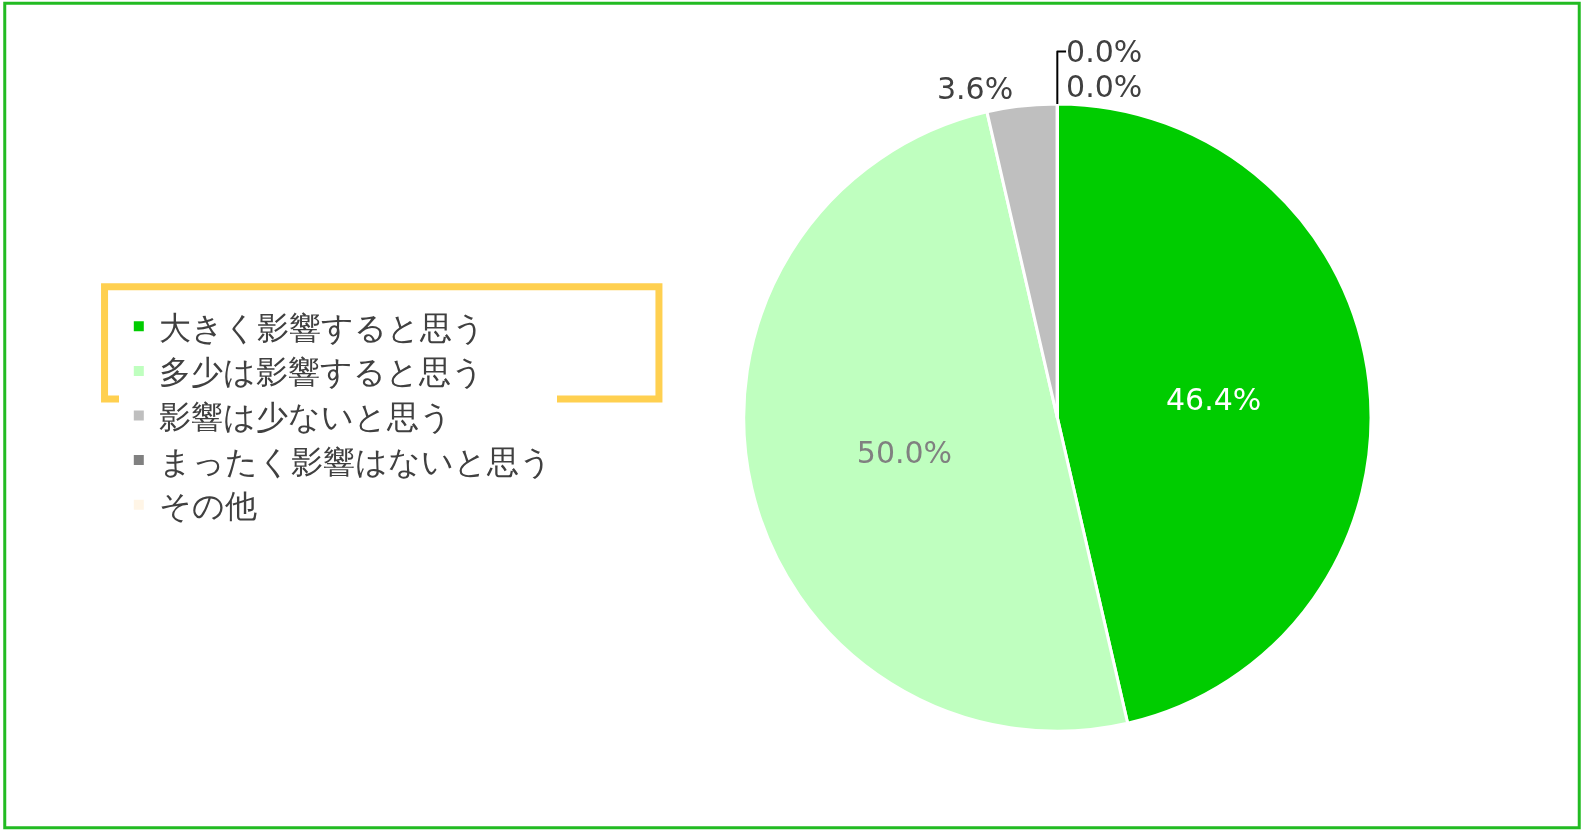 This screenshot has width=1584, height=831. Describe the element at coordinates (355, 461) in the screenshot. I see `legend-label: まったく影響はないと思う` at that location.